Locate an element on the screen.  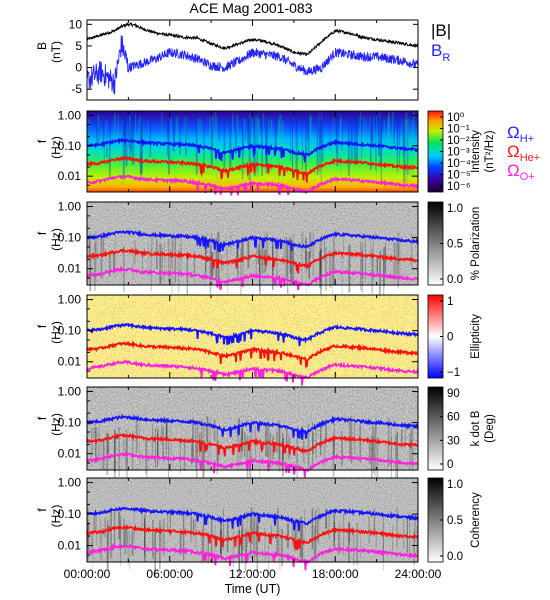
y-tick-label: 10 is located at coordinates (76, 24).